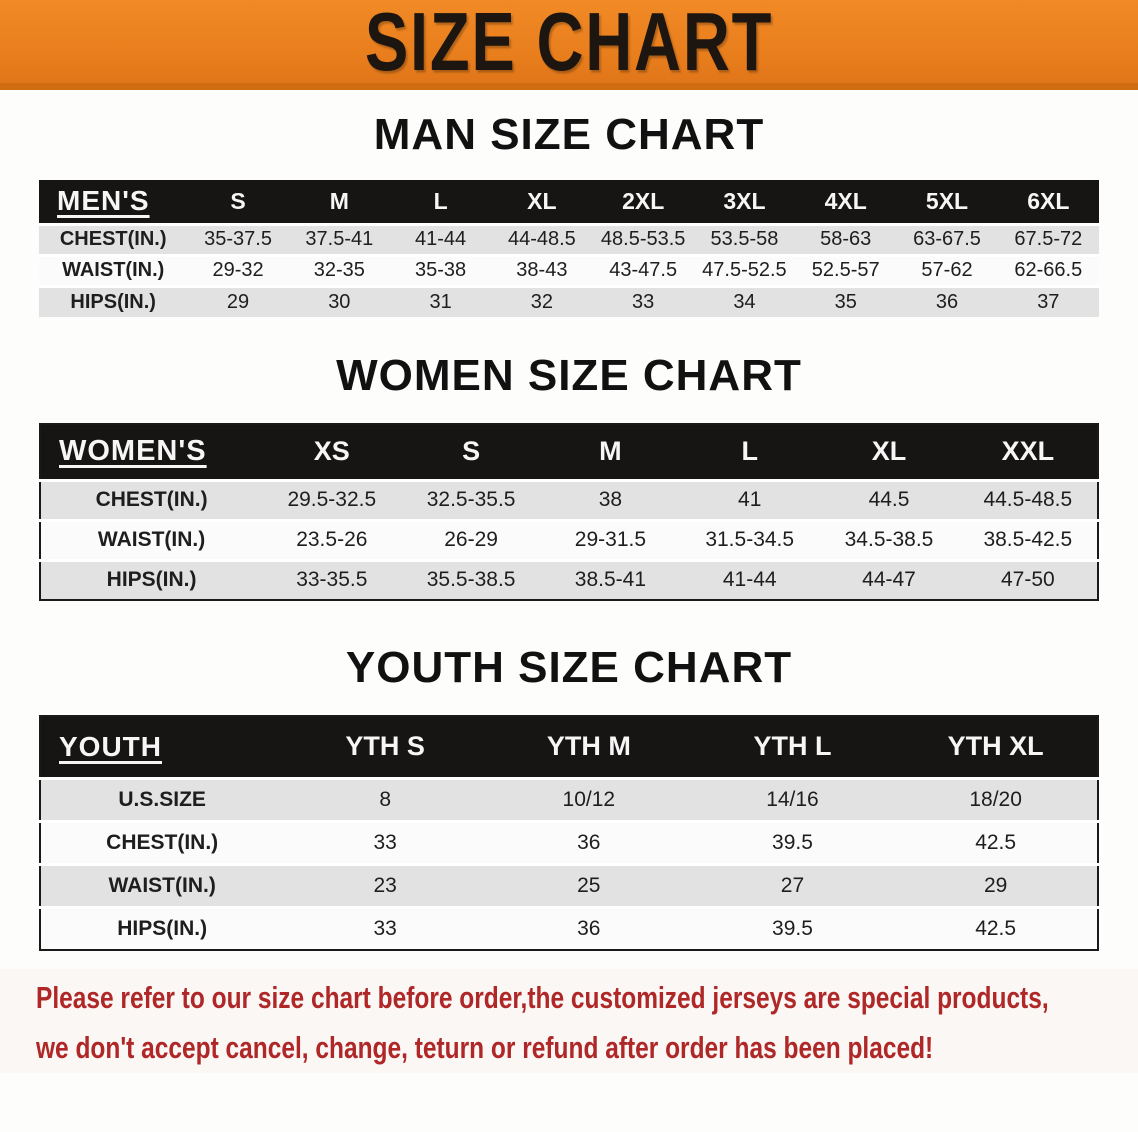 This screenshot has width=1138, height=1132. I want to click on size-column-header: YTH XL, so click(996, 747).